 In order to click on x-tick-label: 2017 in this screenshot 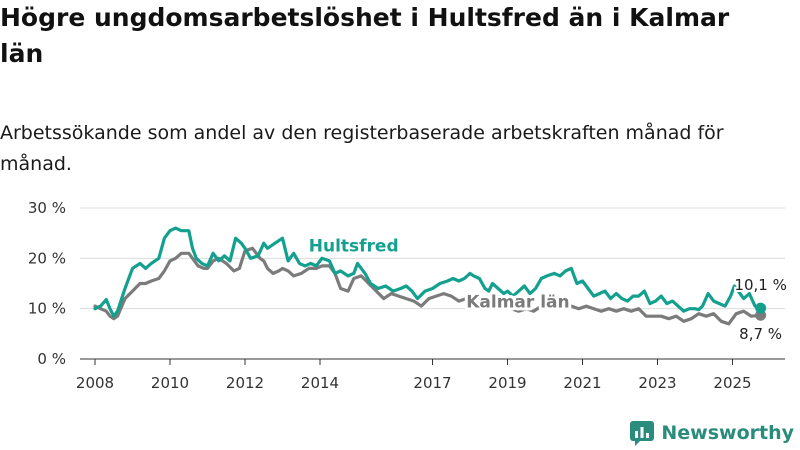, I will do `click(432, 383)`.